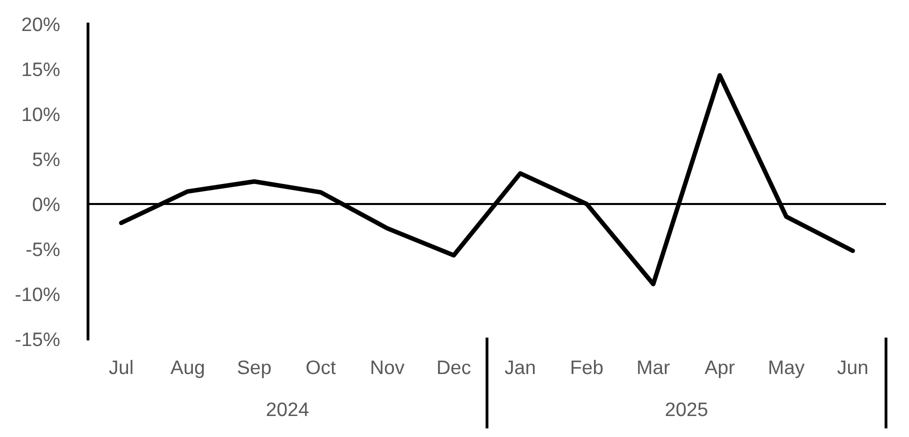 The width and height of the screenshot is (909, 437). I want to click on x-tick-label: Feb, so click(587, 367).